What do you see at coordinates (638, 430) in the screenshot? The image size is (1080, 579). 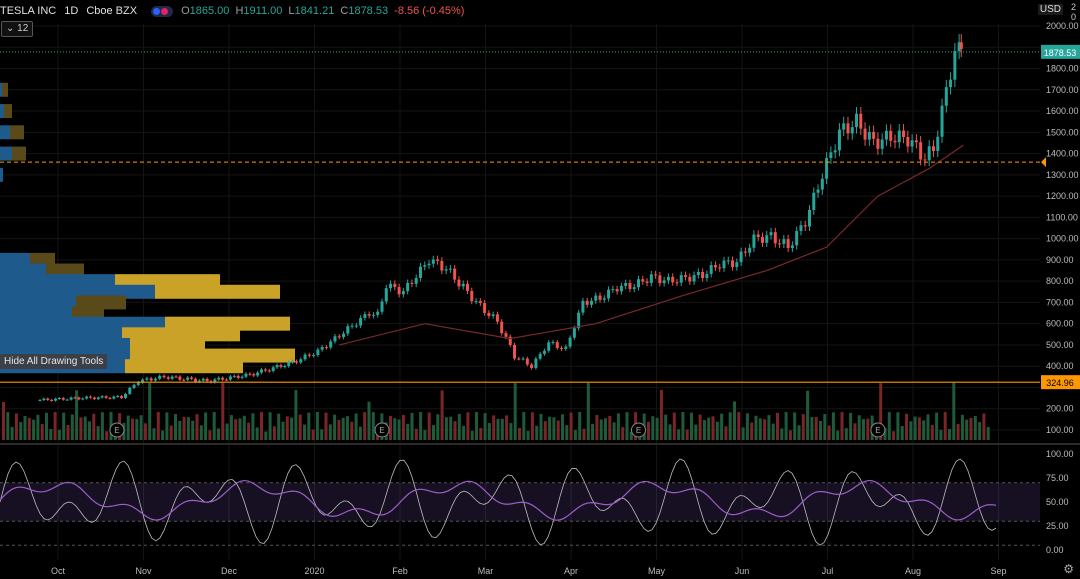 I see `earnings-marker-label: E` at bounding box center [638, 430].